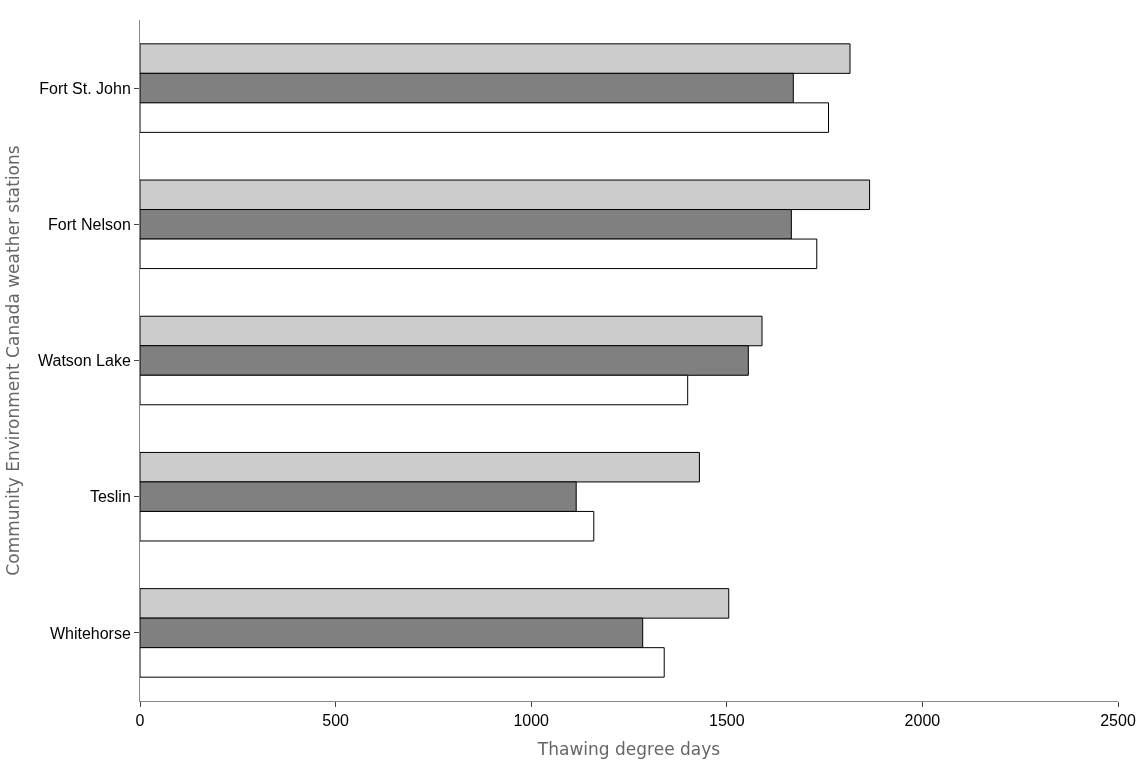  I want to click on x-tick-label: 0, so click(140, 721).